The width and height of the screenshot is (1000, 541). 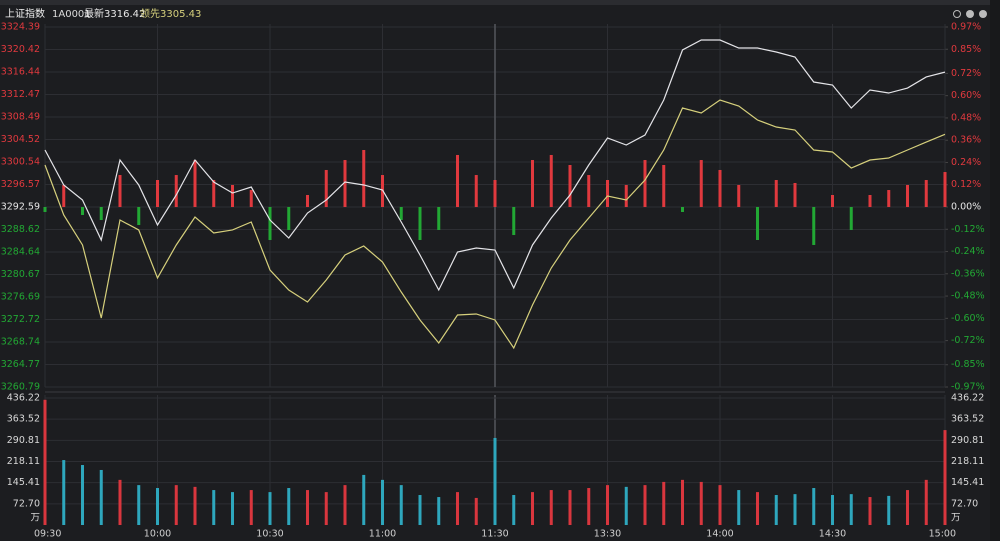 What do you see at coordinates (966, 184) in the screenshot?
I see `y2-tick-label: 0.12%` at bounding box center [966, 184].